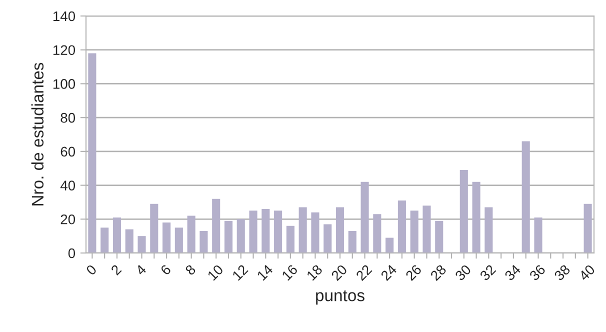 This screenshot has height=332, width=606. What do you see at coordinates (166, 270) in the screenshot?
I see `x-tick-label: 6` at bounding box center [166, 270].